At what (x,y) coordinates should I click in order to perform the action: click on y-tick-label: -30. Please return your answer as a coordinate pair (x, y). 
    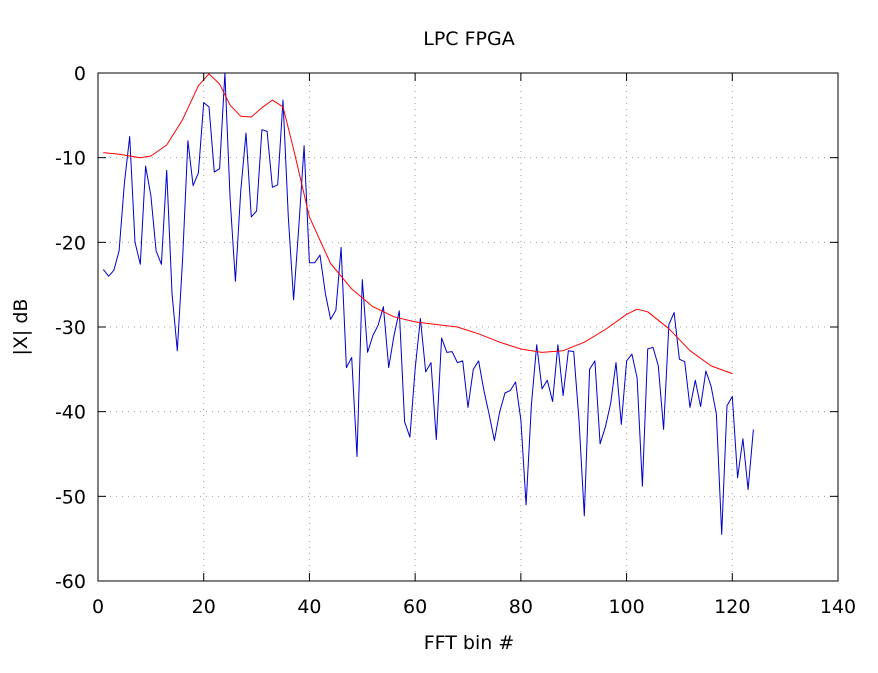
    Looking at the image, I should click on (70, 328).